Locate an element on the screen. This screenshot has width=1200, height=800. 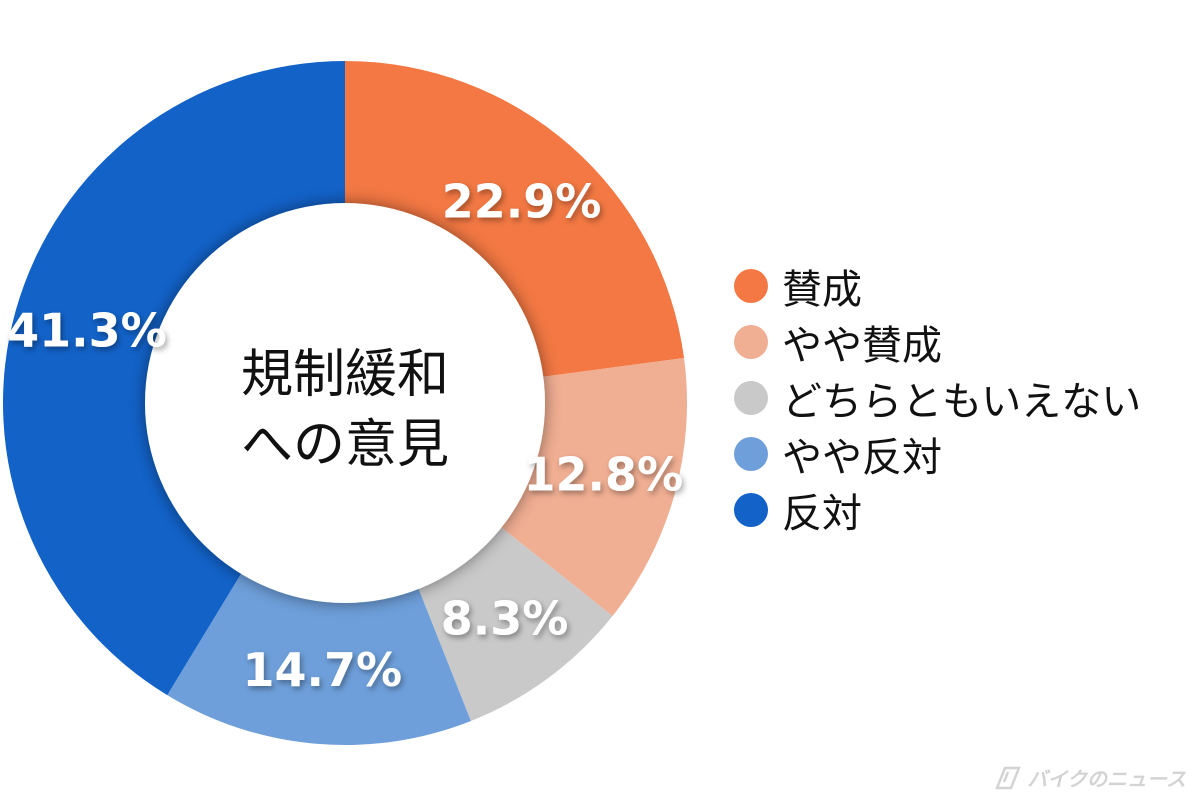
slice-value-label-3: 8.3% is located at coordinates (505, 618).